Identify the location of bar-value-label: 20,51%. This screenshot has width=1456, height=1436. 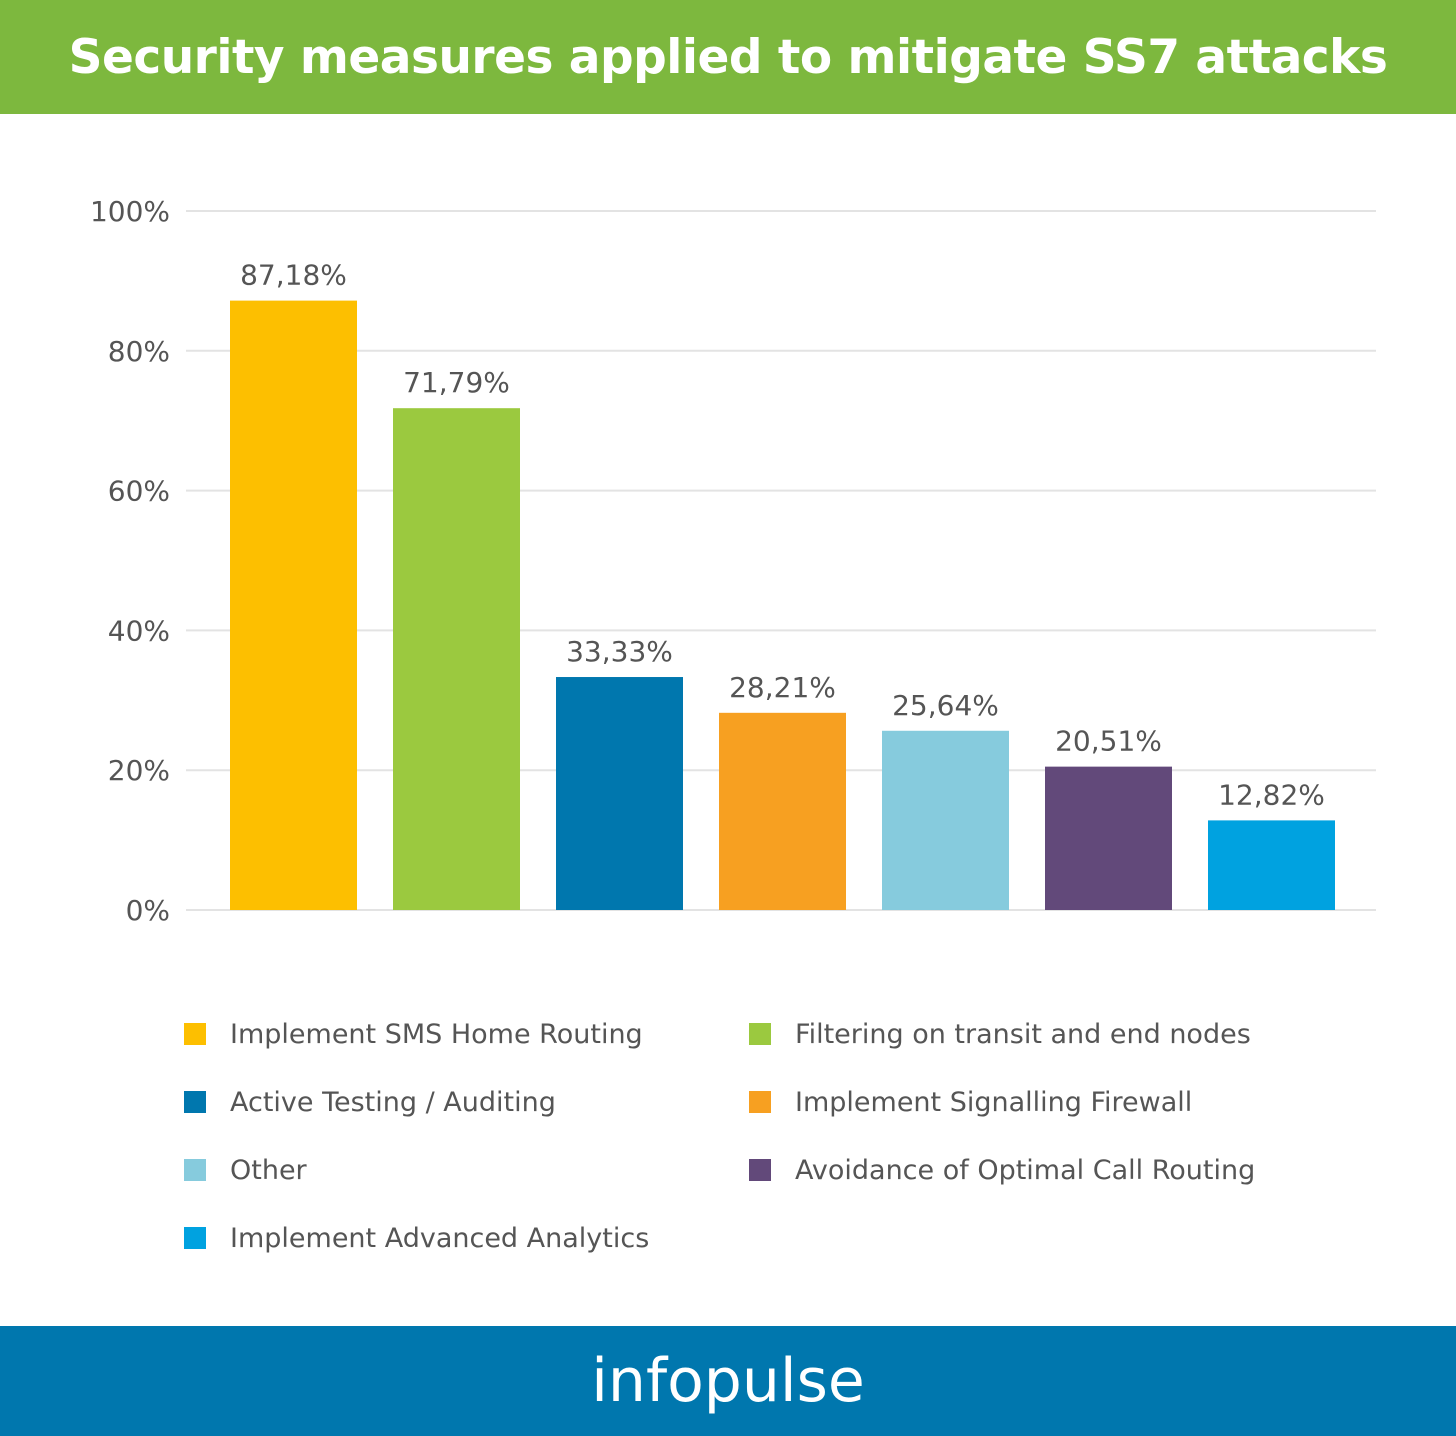
(1108, 741).